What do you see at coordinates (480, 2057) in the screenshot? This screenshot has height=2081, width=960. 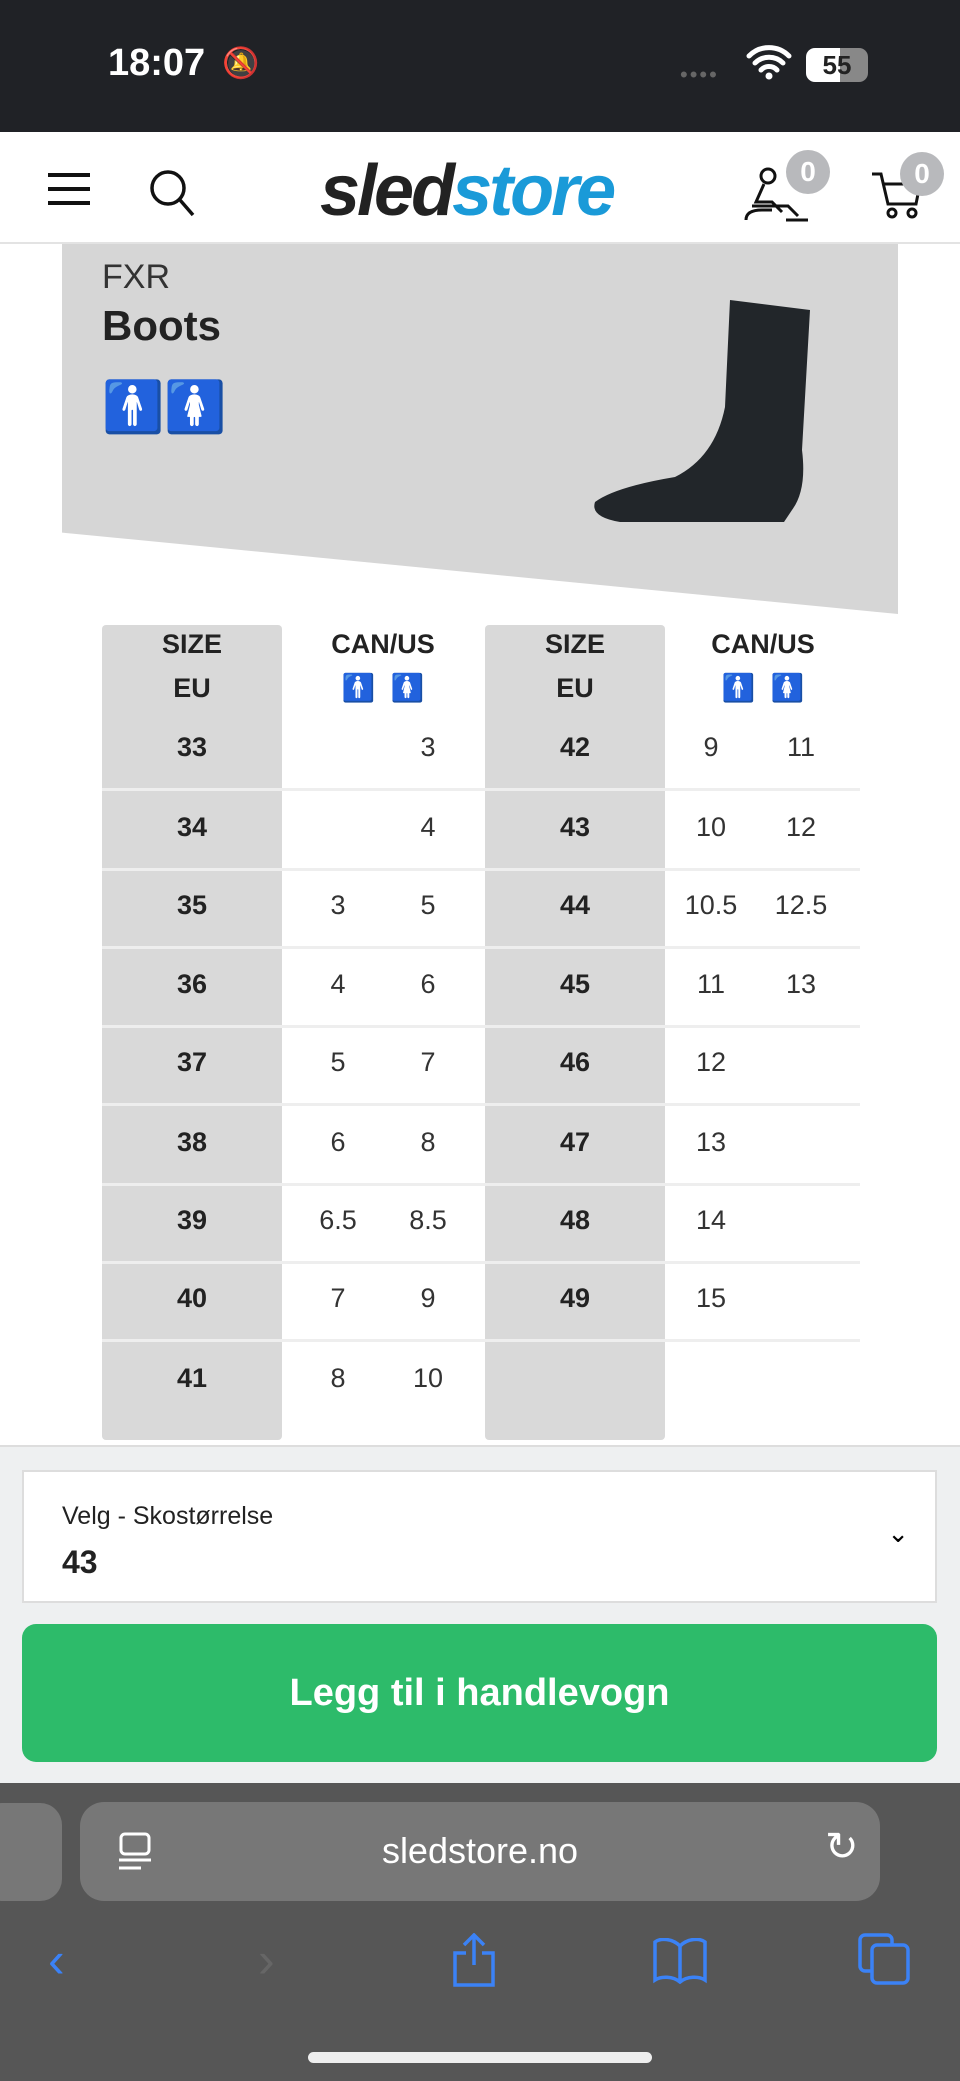 I see `home-indicator` at bounding box center [480, 2057].